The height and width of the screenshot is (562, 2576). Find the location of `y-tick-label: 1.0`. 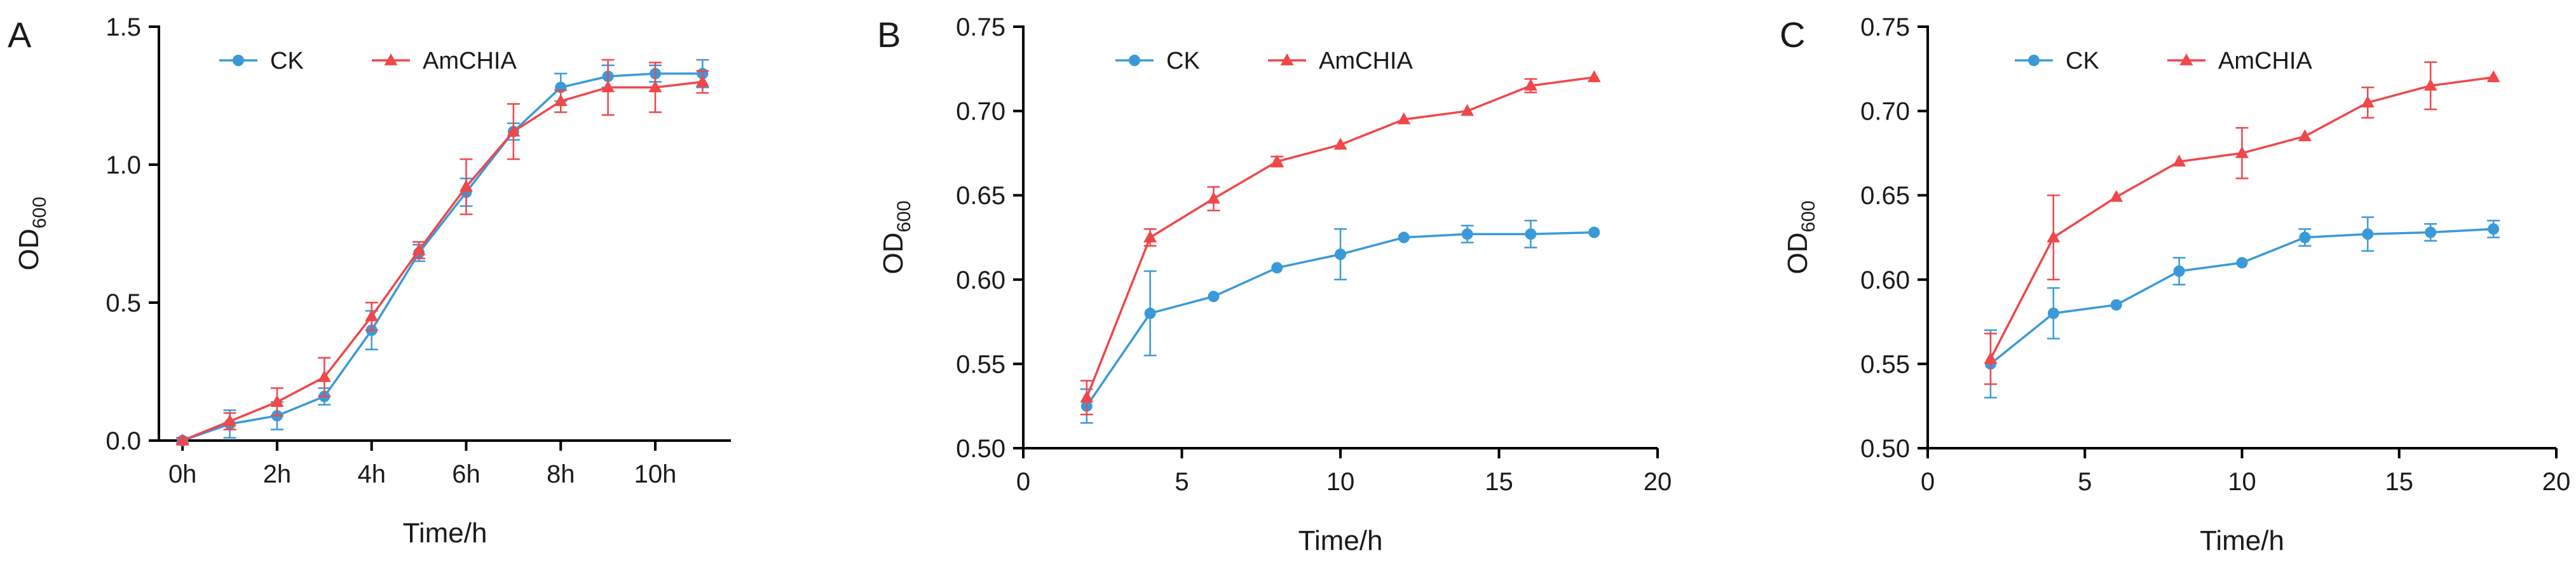

y-tick-label: 1.0 is located at coordinates (123, 165).